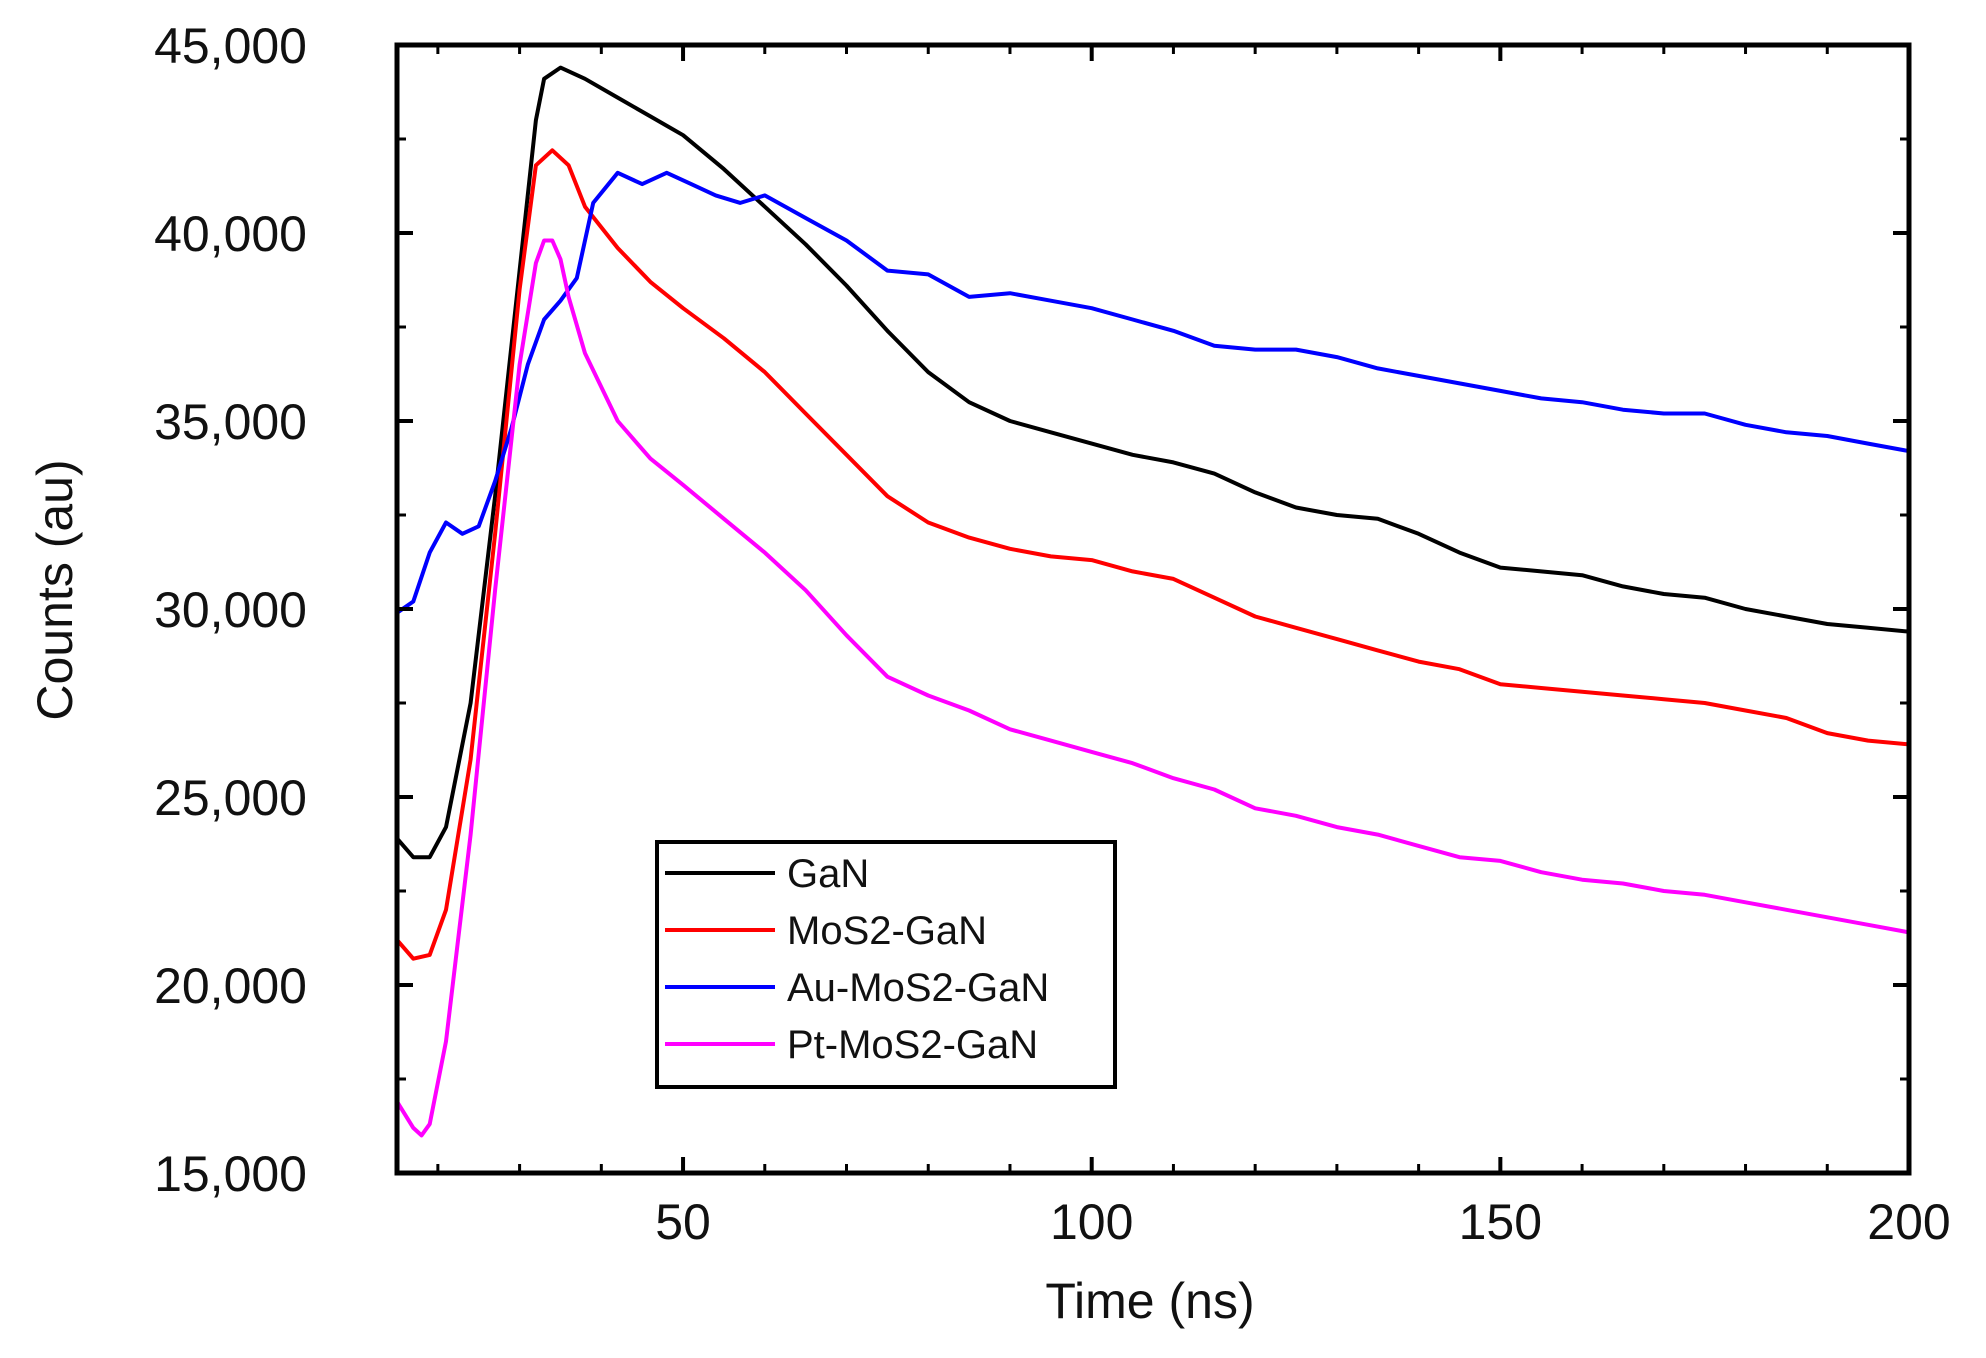  What do you see at coordinates (230, 46) in the screenshot?
I see `y-tick-label: 45,000` at bounding box center [230, 46].